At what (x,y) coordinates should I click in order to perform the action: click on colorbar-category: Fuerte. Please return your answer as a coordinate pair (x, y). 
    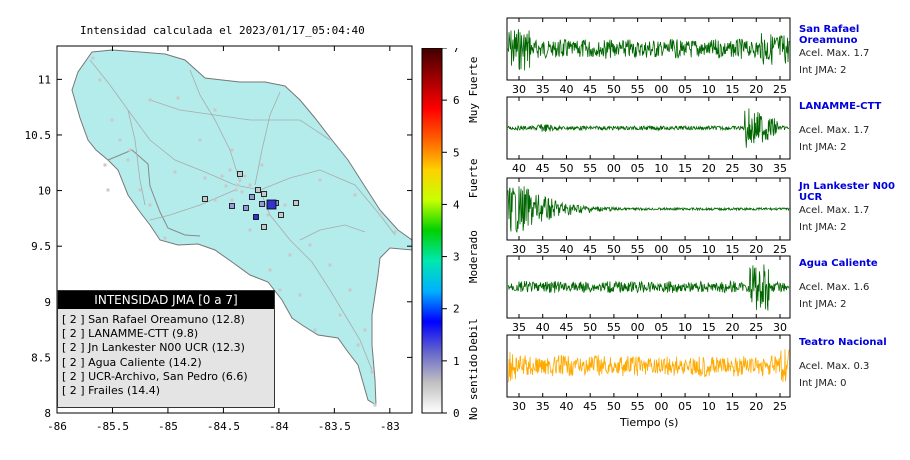
    Looking at the image, I should click on (473, 178).